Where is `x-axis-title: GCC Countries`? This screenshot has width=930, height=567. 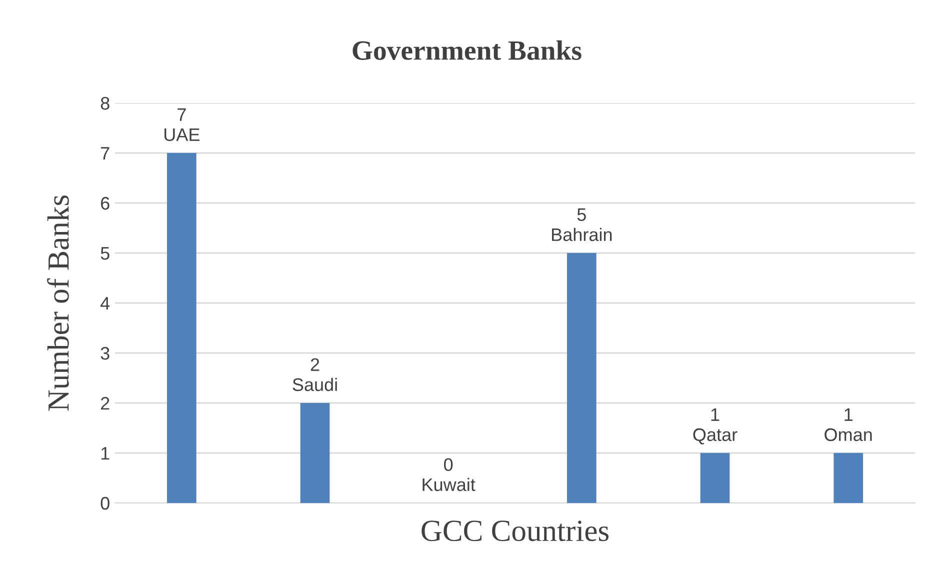 x-axis-title: GCC Countries is located at coordinates (515, 531).